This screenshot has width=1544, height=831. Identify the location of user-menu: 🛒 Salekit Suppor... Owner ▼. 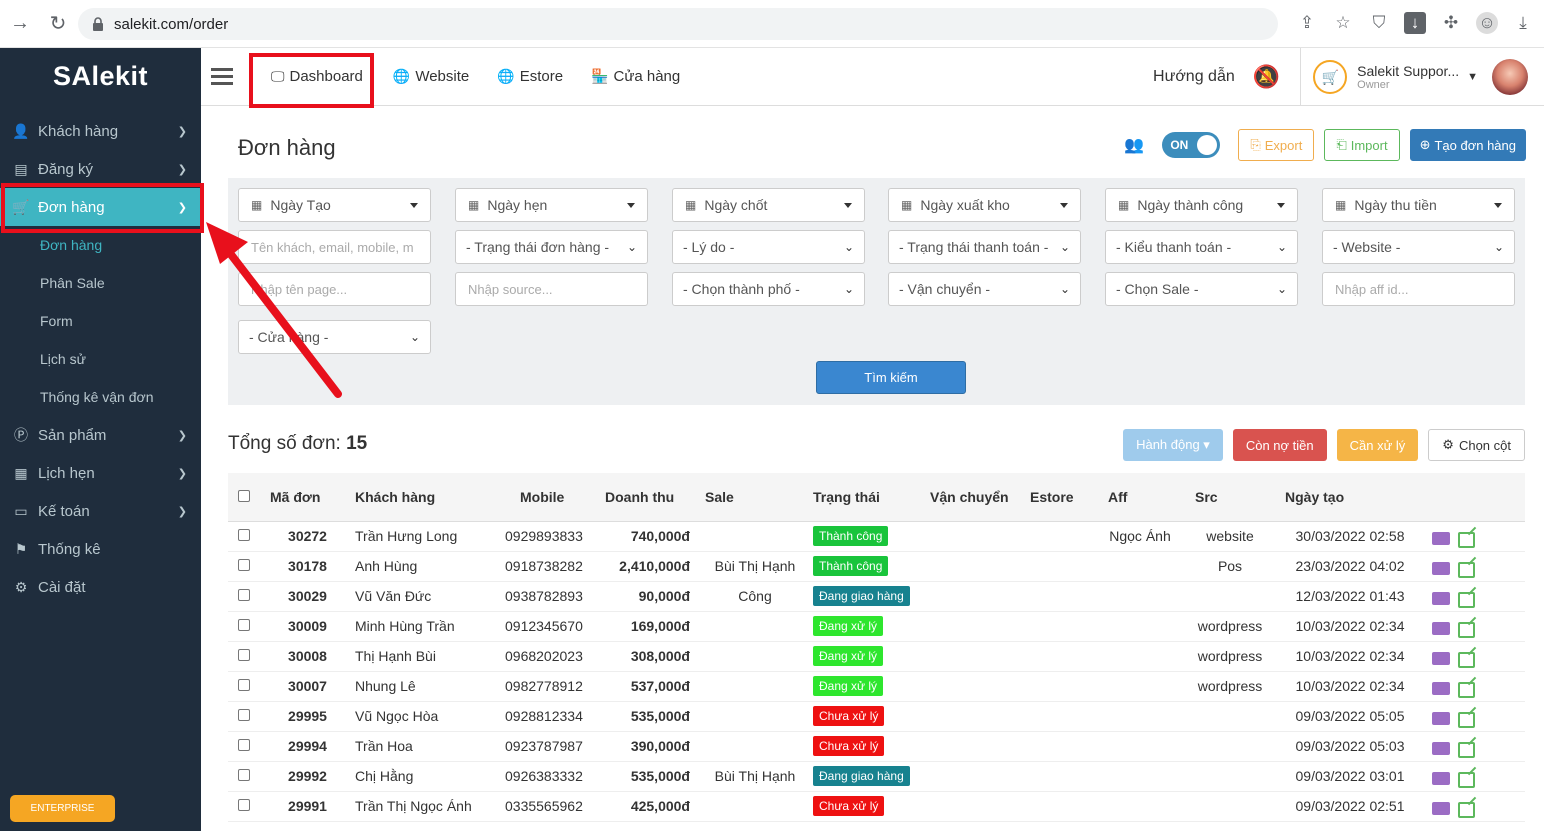
(1422, 77).